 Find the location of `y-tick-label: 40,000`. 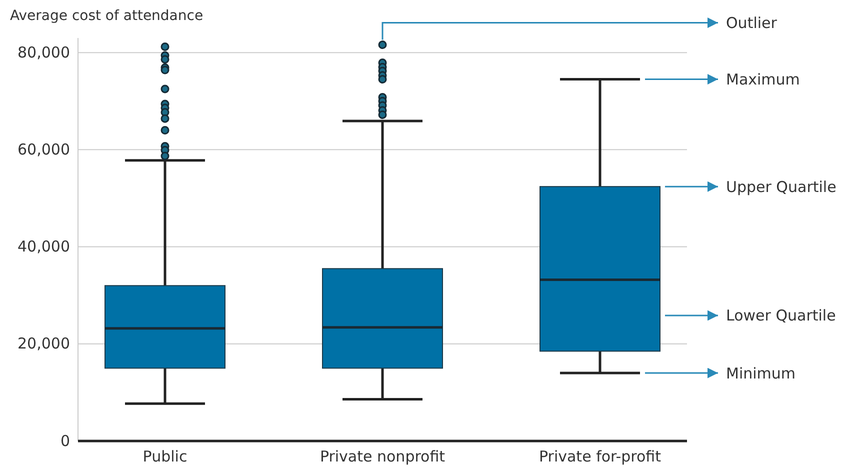

y-tick-label: 40,000 is located at coordinates (44, 247).